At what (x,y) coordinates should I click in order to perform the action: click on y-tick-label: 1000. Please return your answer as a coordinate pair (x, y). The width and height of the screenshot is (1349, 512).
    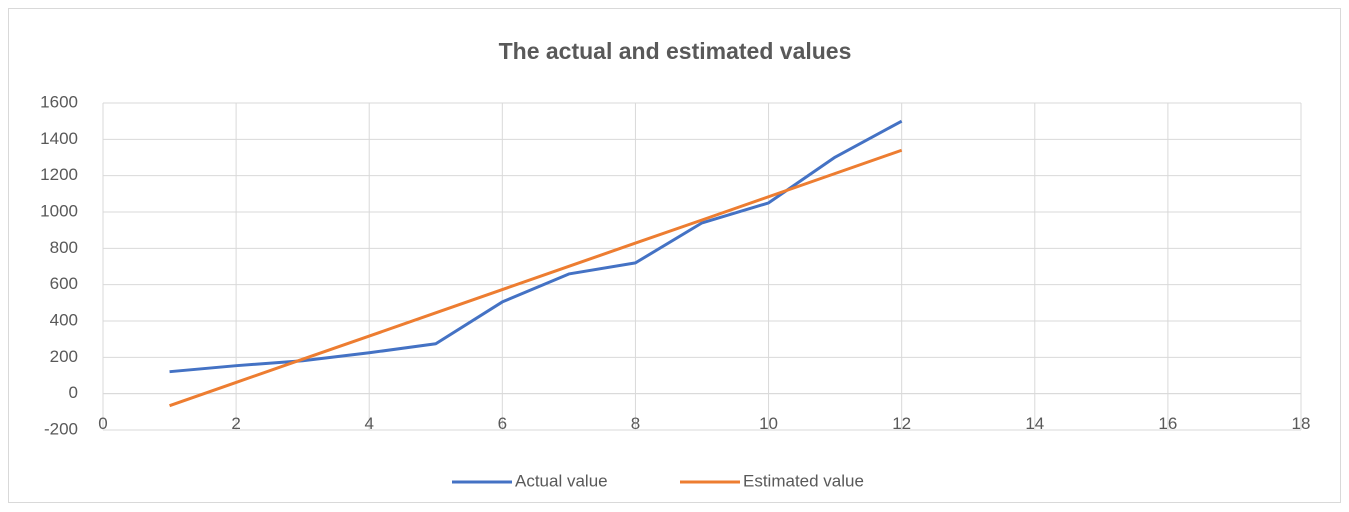
    Looking at the image, I should click on (59, 210).